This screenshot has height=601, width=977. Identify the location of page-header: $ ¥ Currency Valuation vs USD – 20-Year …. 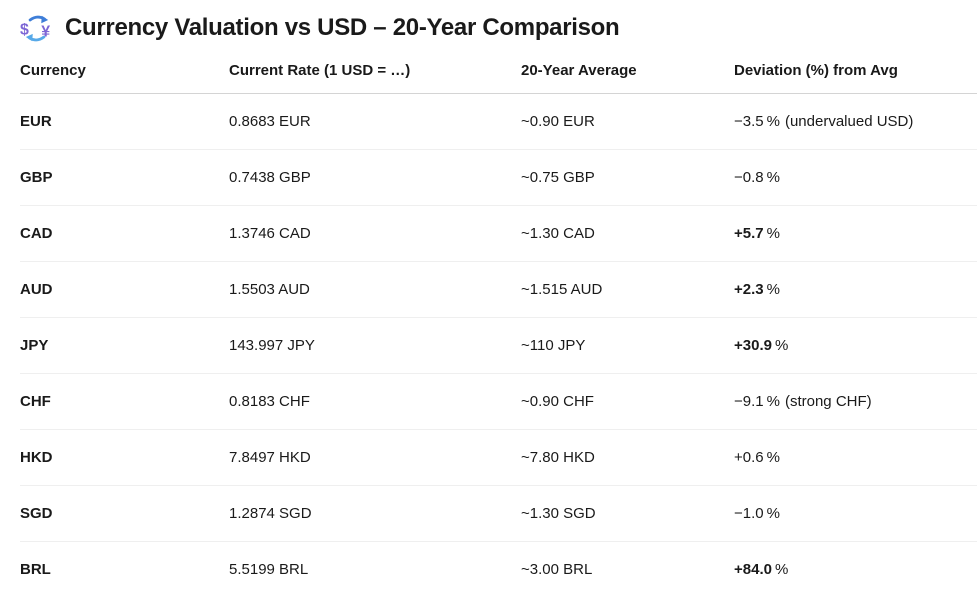
(488, 25).